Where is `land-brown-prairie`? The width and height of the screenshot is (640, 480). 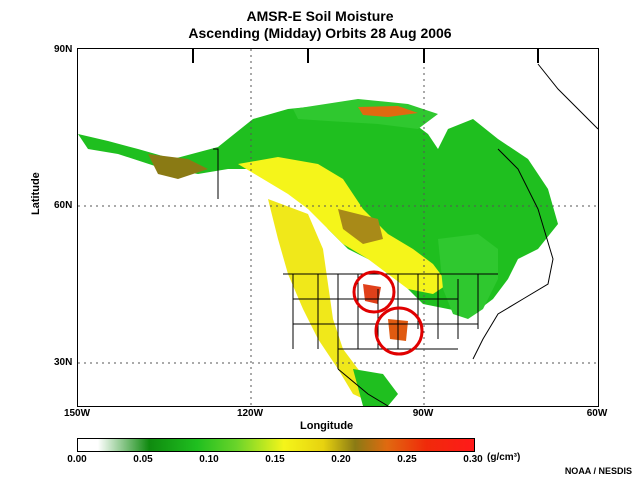
land-brown-prairie is located at coordinates (360, 226).